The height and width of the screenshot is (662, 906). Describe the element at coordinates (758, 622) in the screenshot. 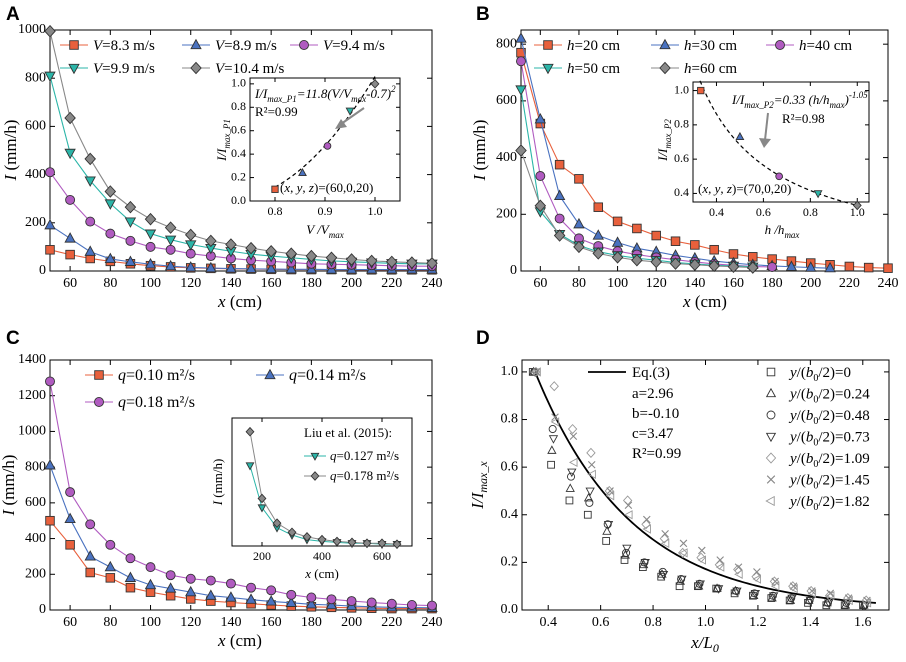

I see `d-xtick-label: 1.2` at that location.